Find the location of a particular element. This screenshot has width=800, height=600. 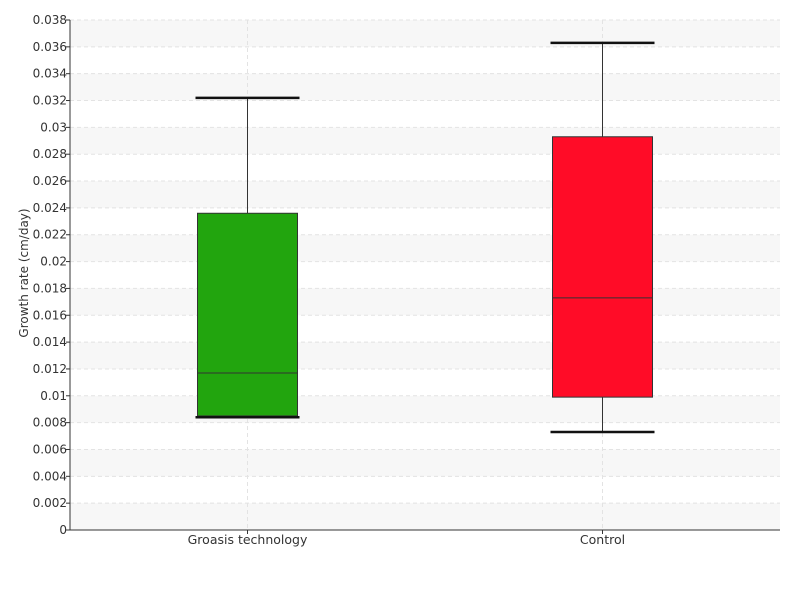

y-tick-label: 0.032 is located at coordinates (50, 101).